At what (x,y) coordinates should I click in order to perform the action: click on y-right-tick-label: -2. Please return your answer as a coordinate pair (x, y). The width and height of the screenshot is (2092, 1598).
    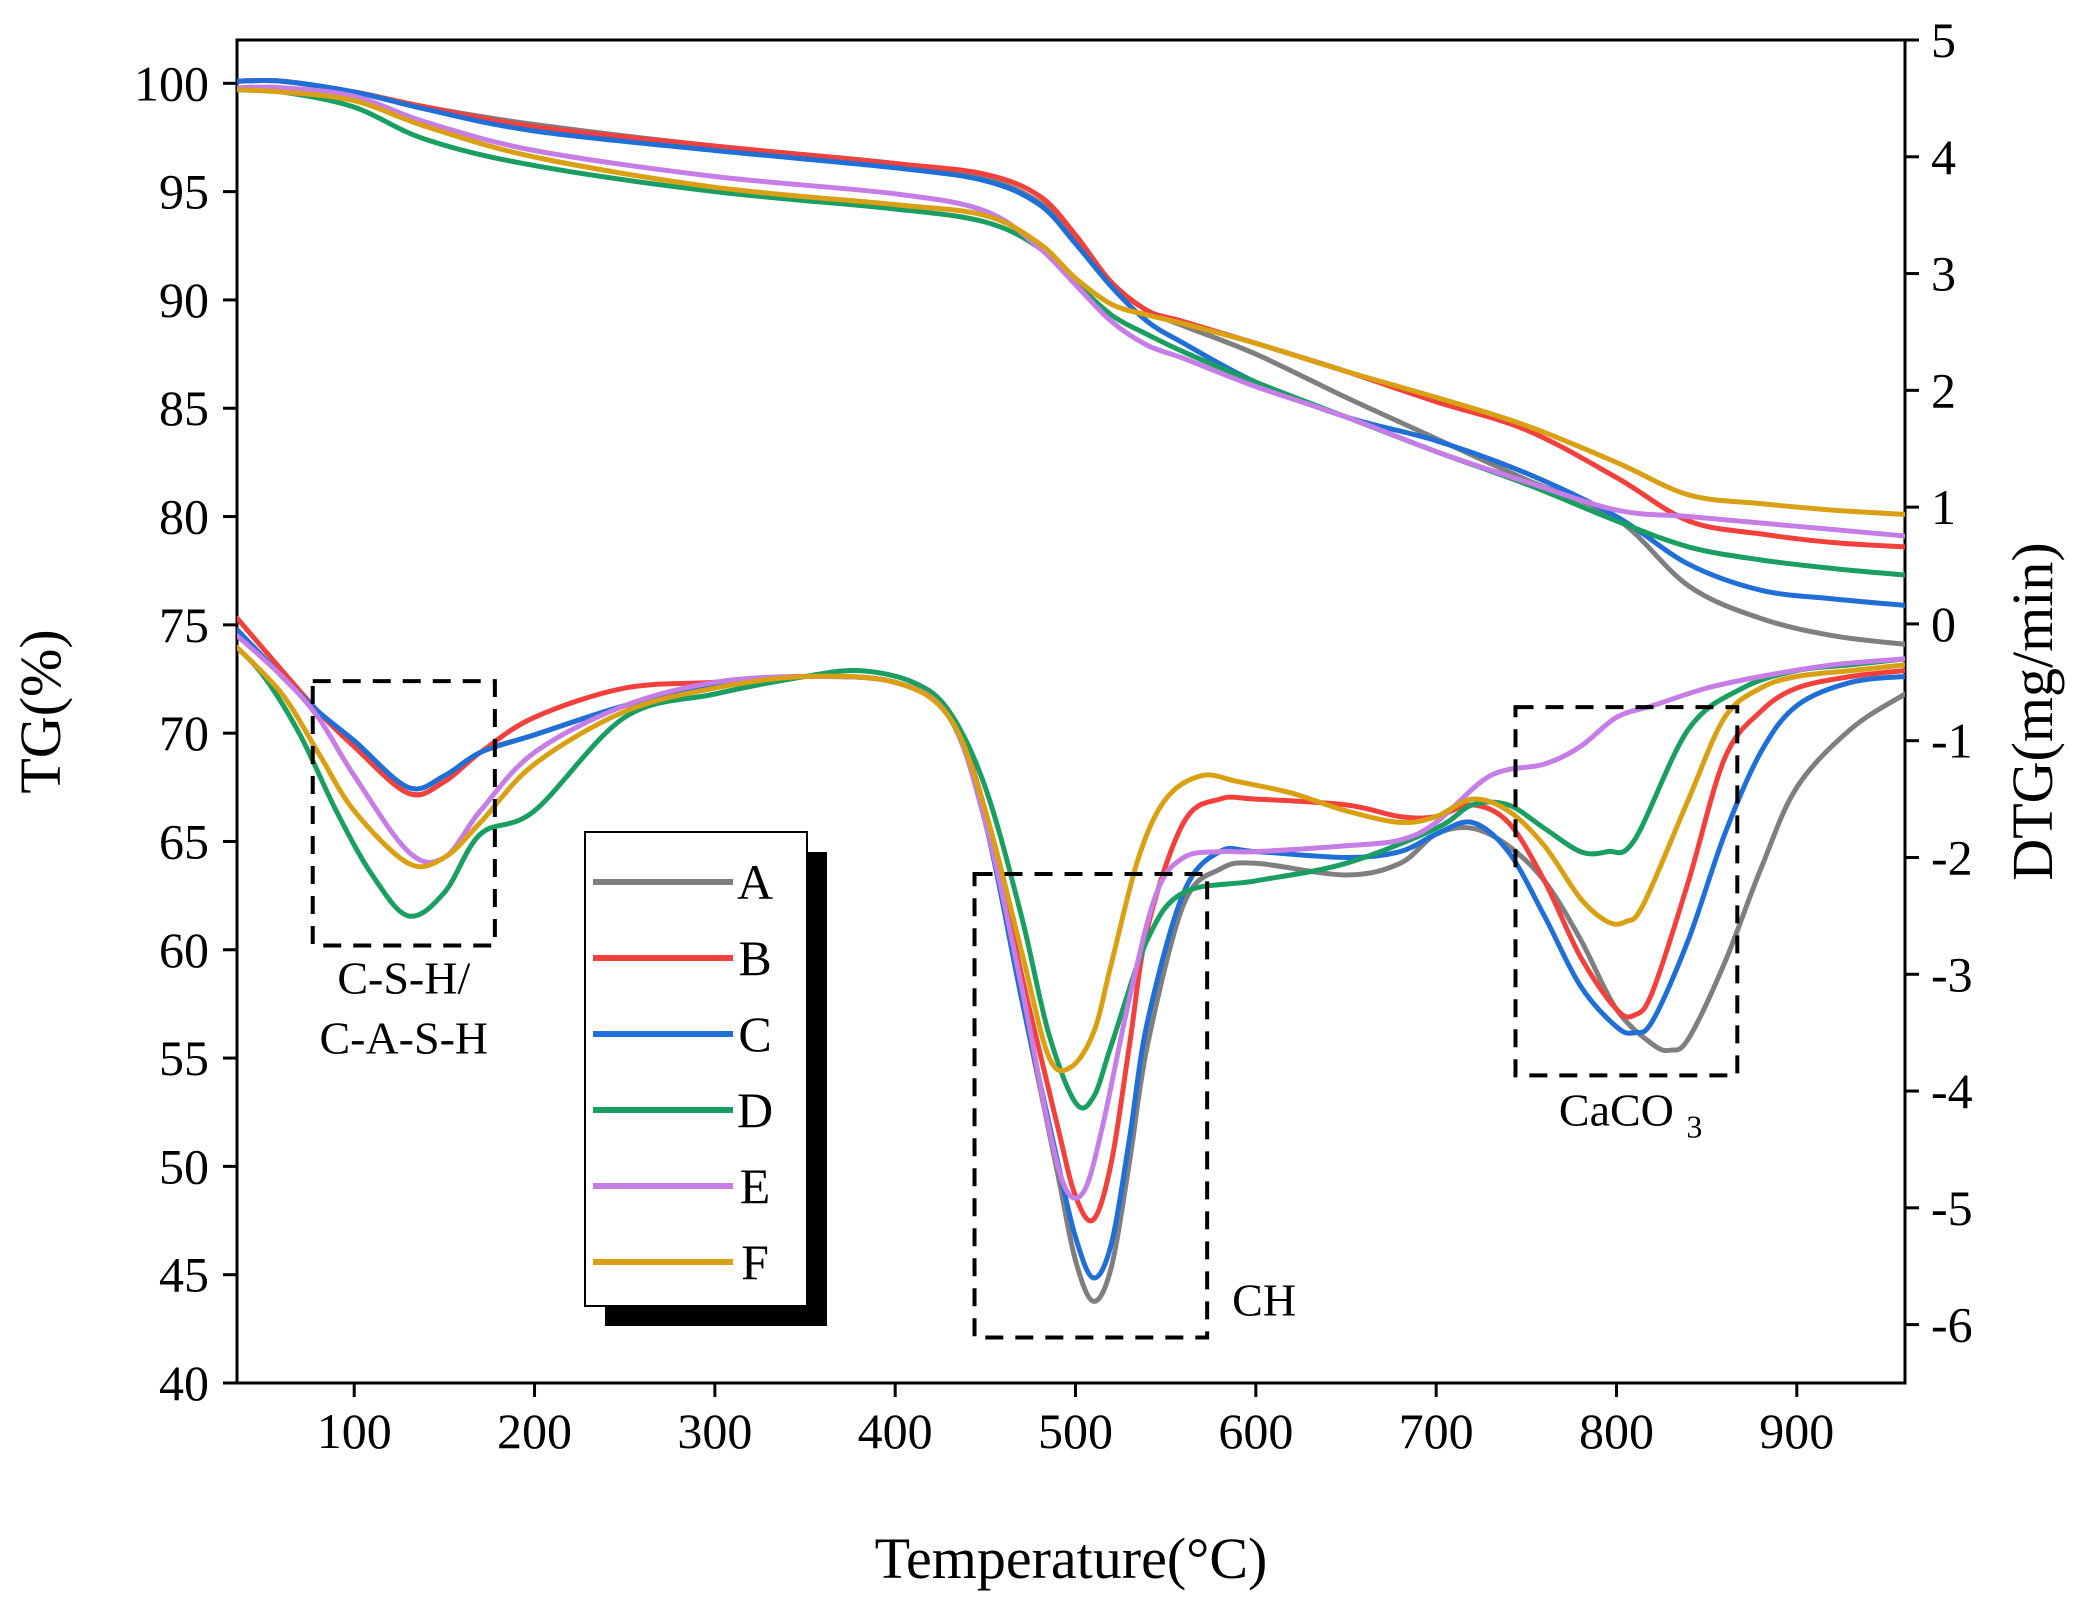
    Looking at the image, I should click on (1952, 857).